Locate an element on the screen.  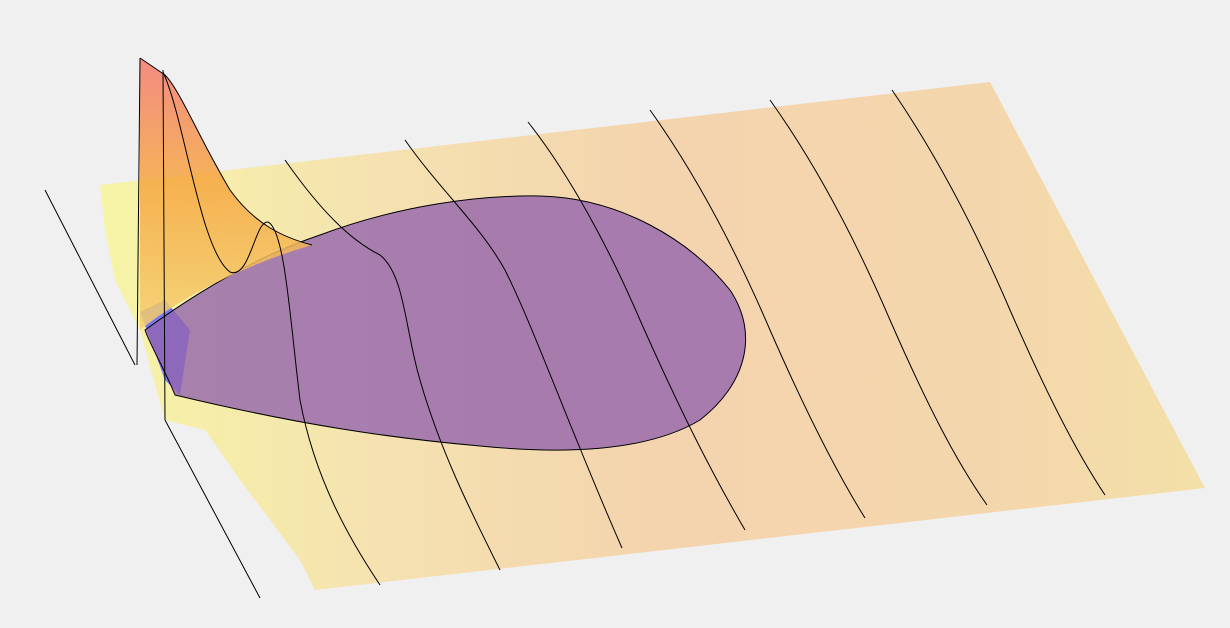
peak is located at coordinates (226, 194).